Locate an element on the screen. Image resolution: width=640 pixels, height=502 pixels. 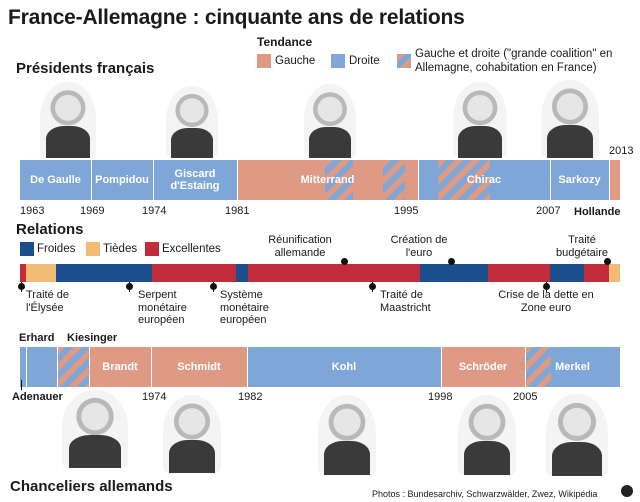
froides-swatch is located at coordinates (27, 249).